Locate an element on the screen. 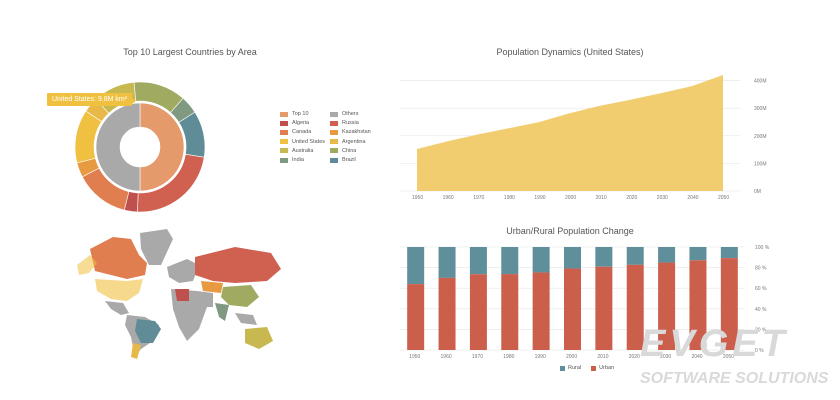  bar-title: Urban/Rural Population Change is located at coordinates (570, 231).